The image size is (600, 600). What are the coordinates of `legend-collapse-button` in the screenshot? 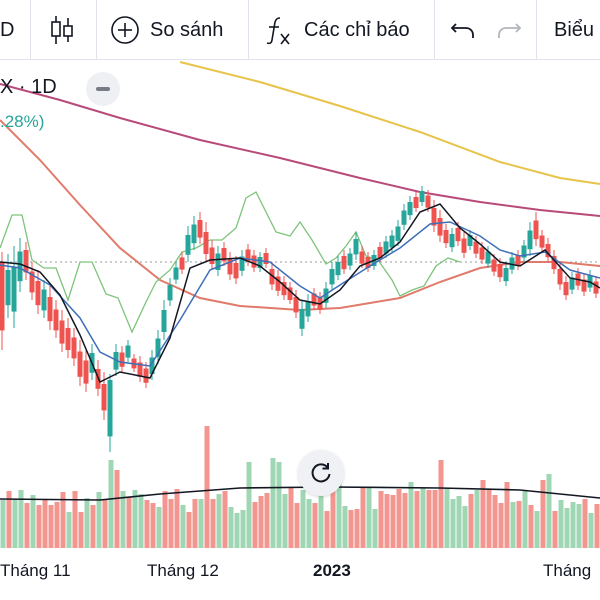 It's located at (103, 89).